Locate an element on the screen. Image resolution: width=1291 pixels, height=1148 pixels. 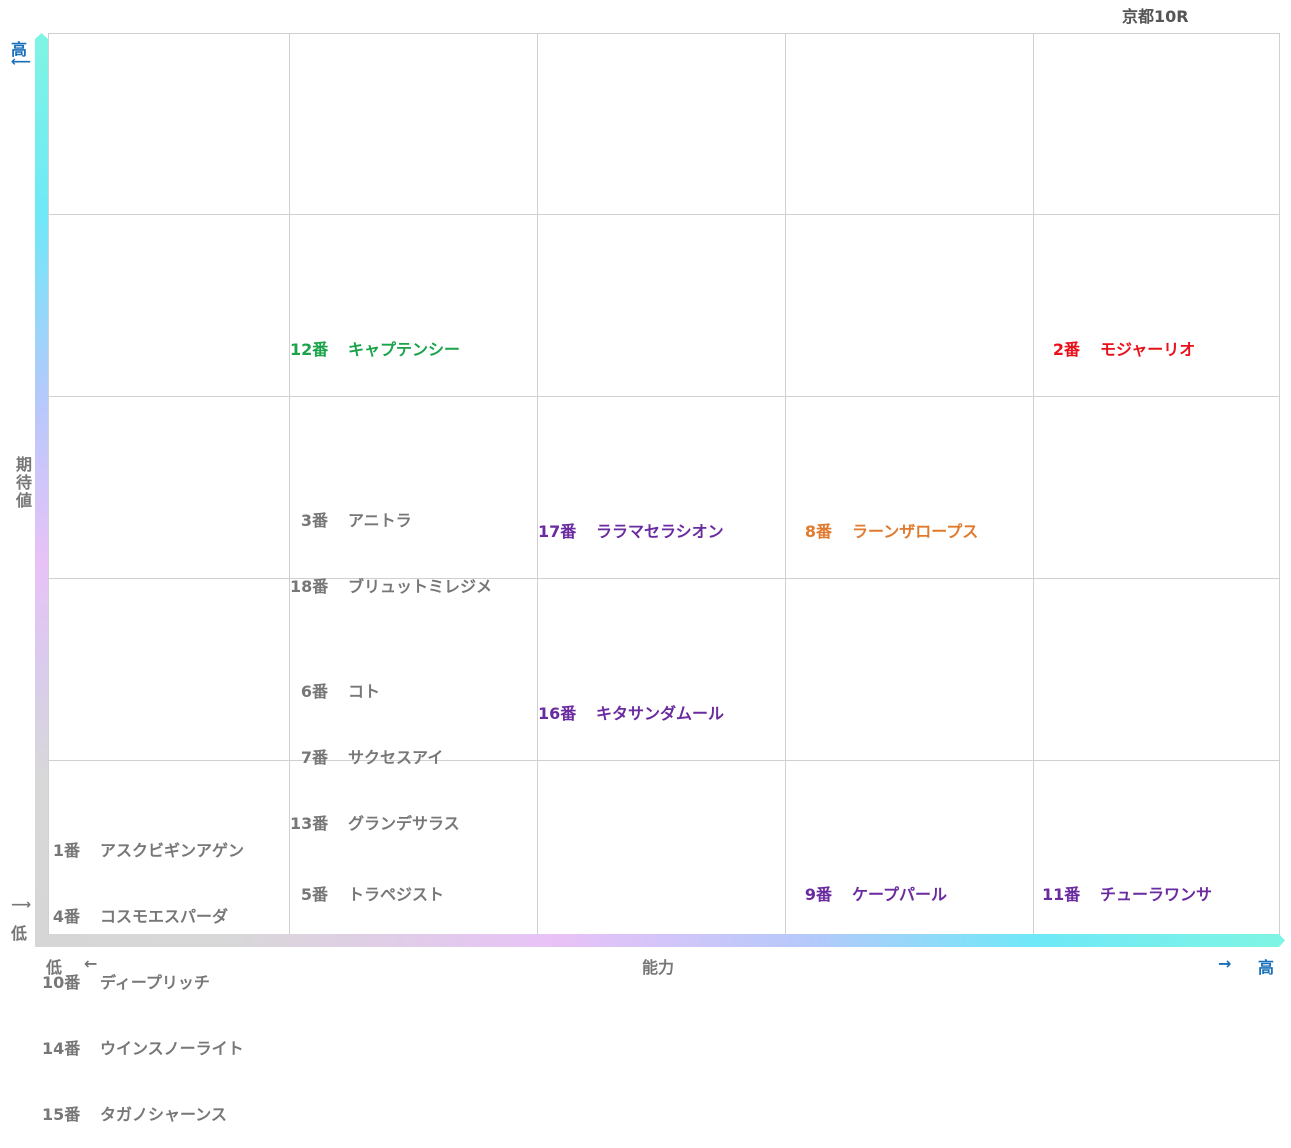
horse-entry: 3番 アニトラ is located at coordinates (391, 521).